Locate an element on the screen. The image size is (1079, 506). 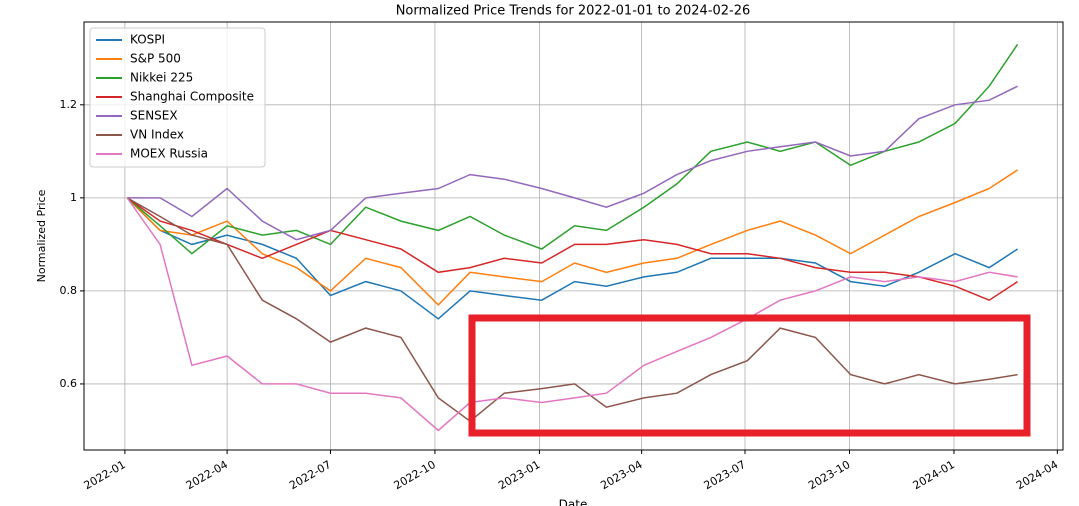
x-tick-label: 2022-04 is located at coordinates (207, 475).